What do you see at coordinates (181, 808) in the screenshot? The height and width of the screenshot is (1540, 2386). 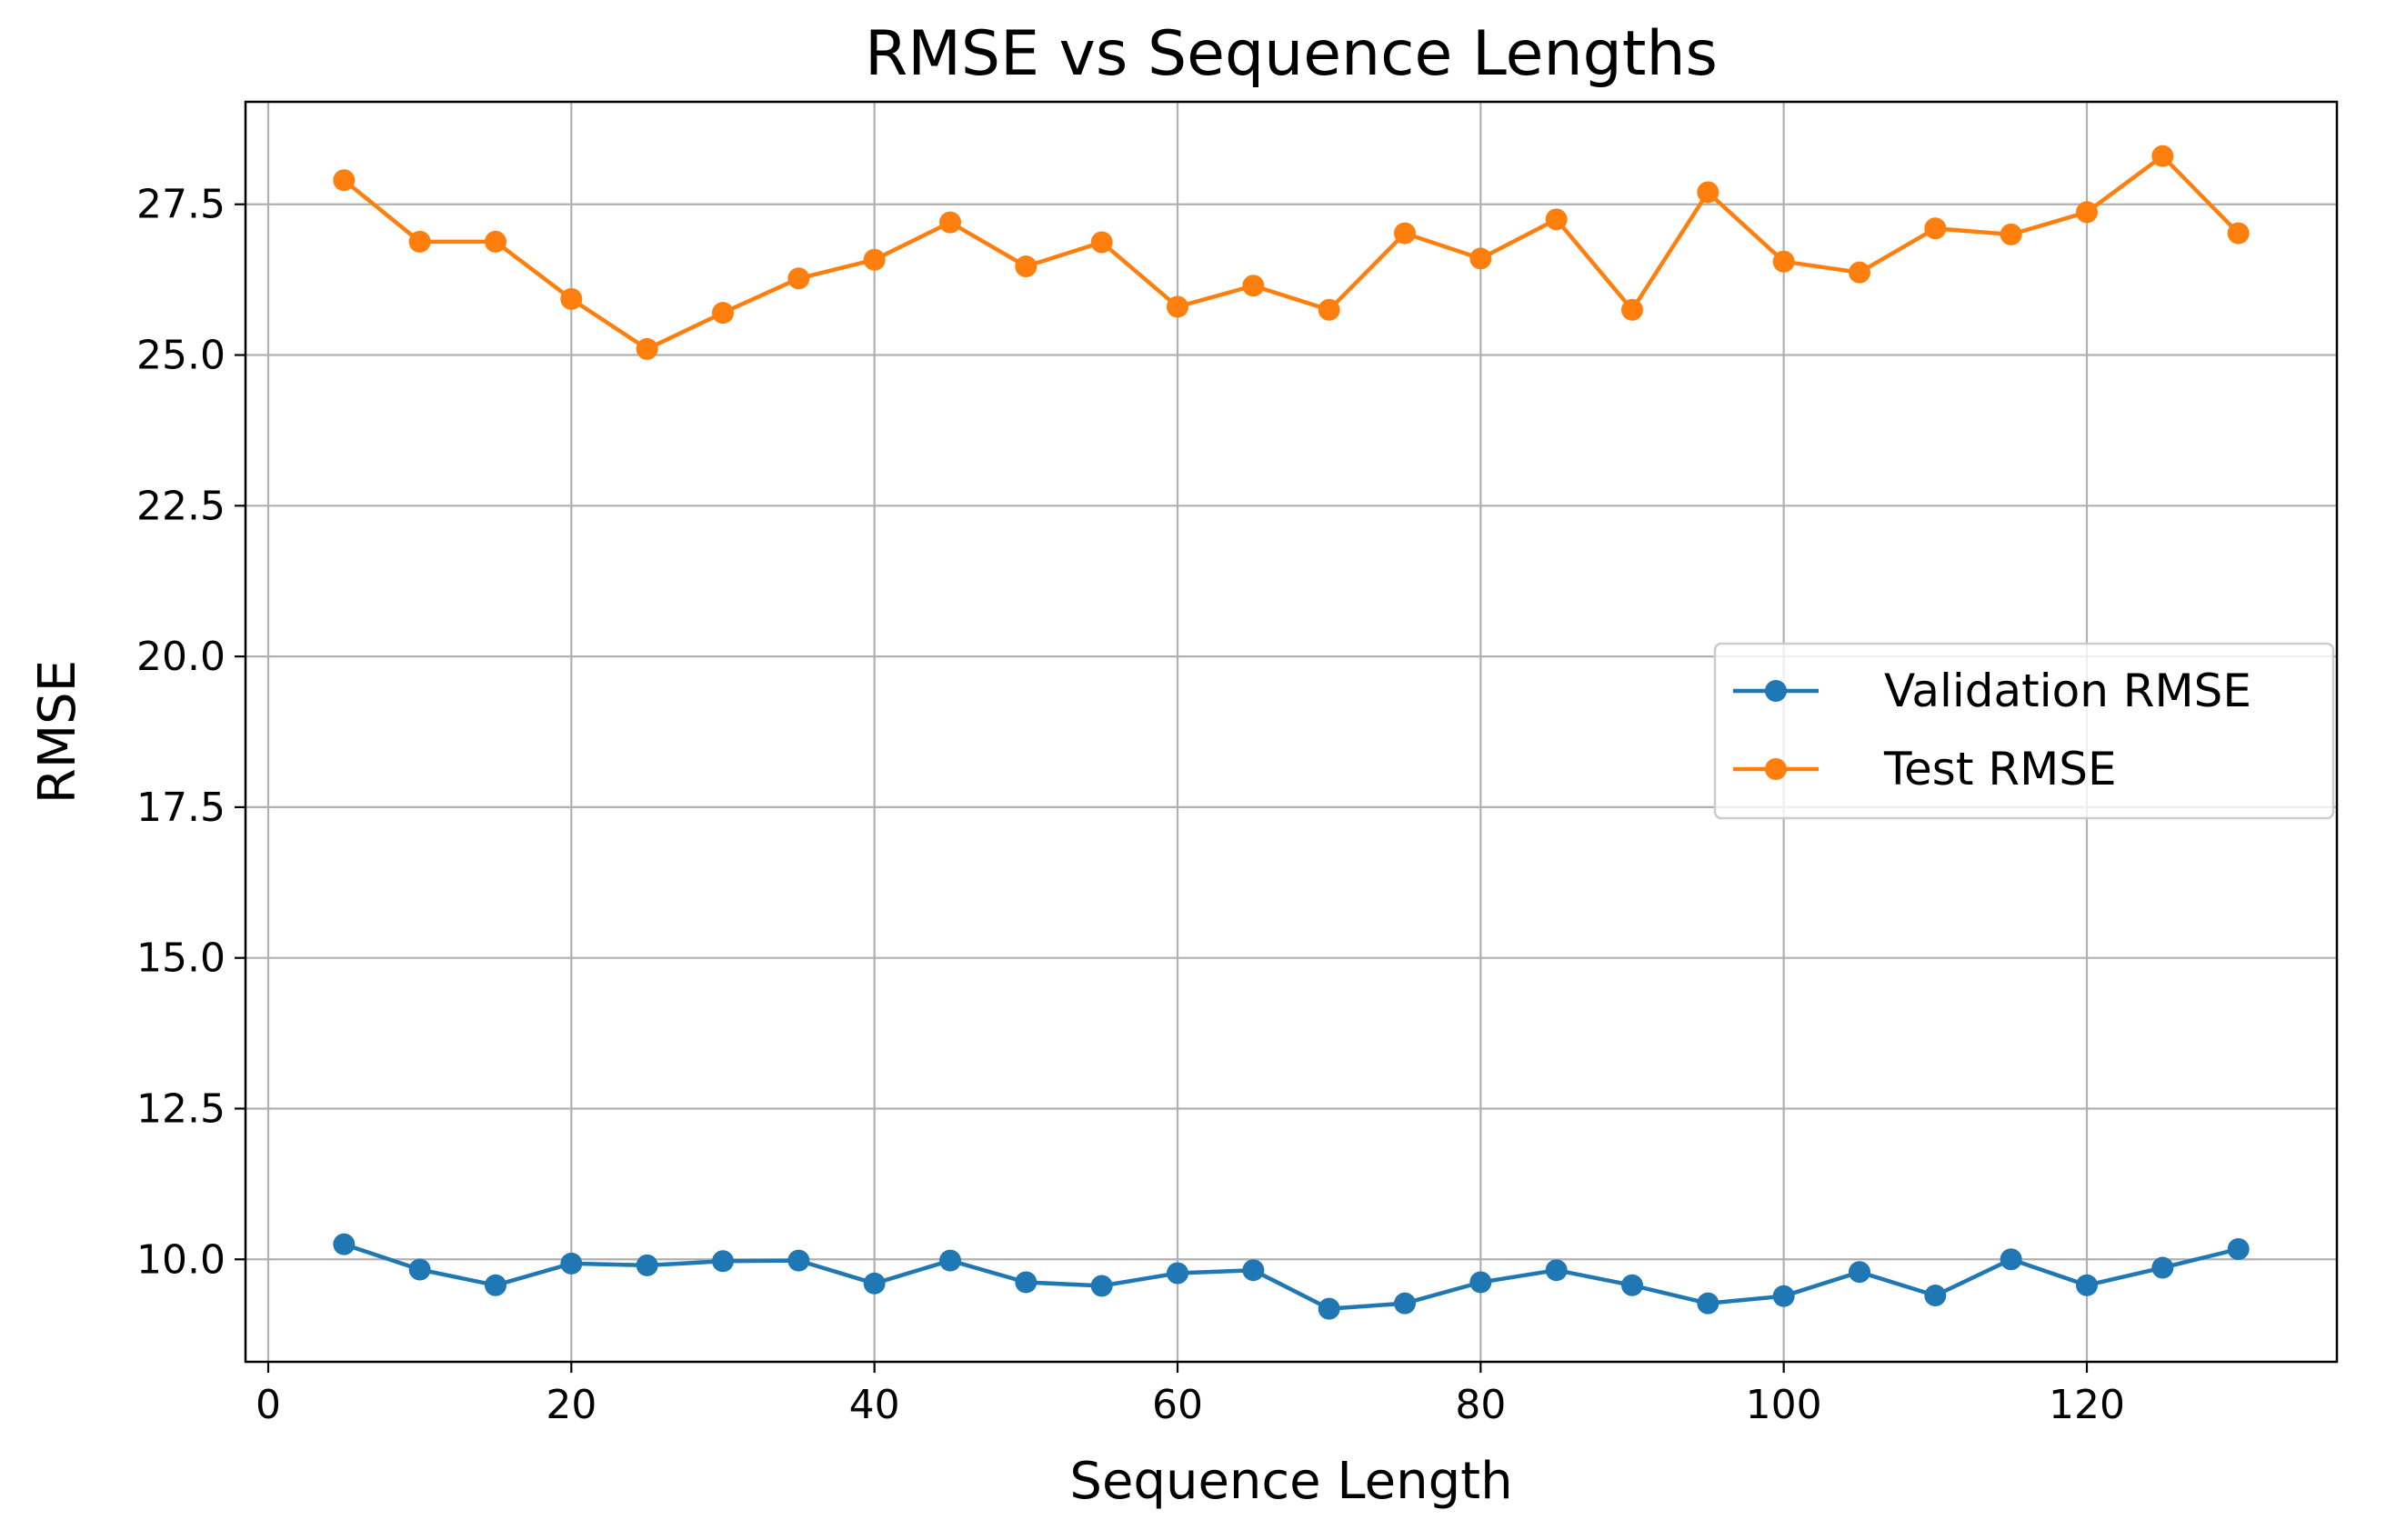 I see `y-tick-label: 17.5` at bounding box center [181, 808].